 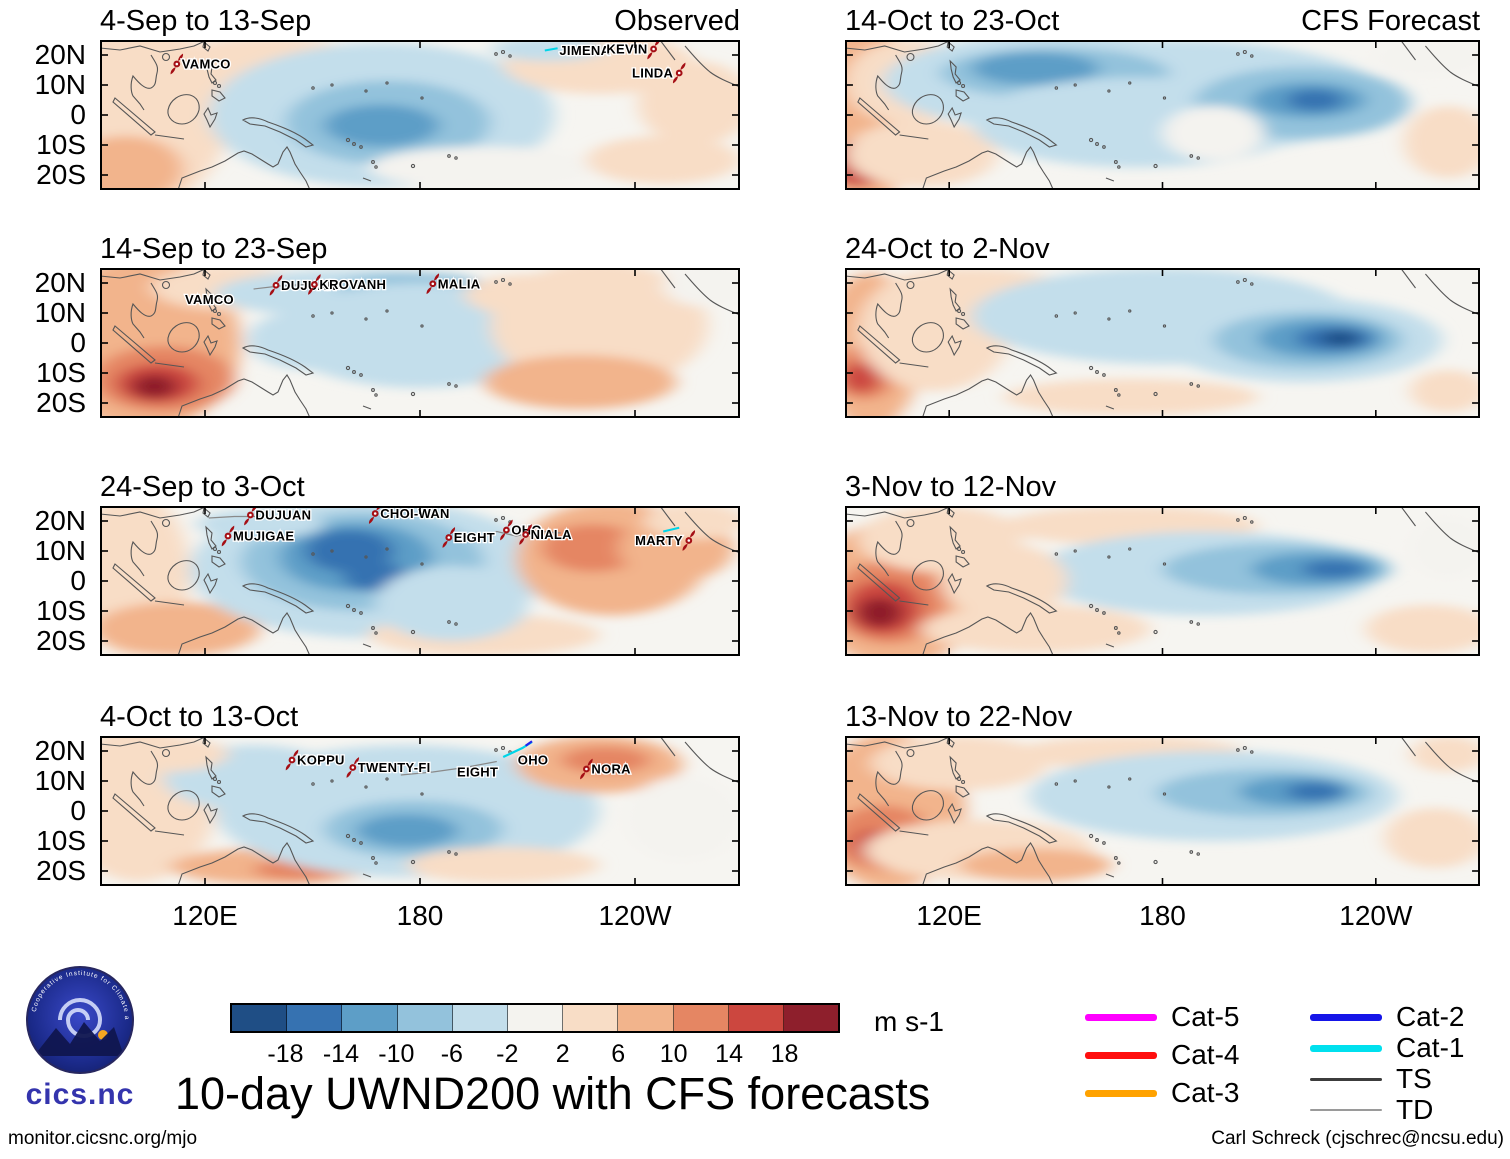 What do you see at coordinates (1205, 1016) in the screenshot?
I see `legend-label: Cat-5` at bounding box center [1205, 1016].